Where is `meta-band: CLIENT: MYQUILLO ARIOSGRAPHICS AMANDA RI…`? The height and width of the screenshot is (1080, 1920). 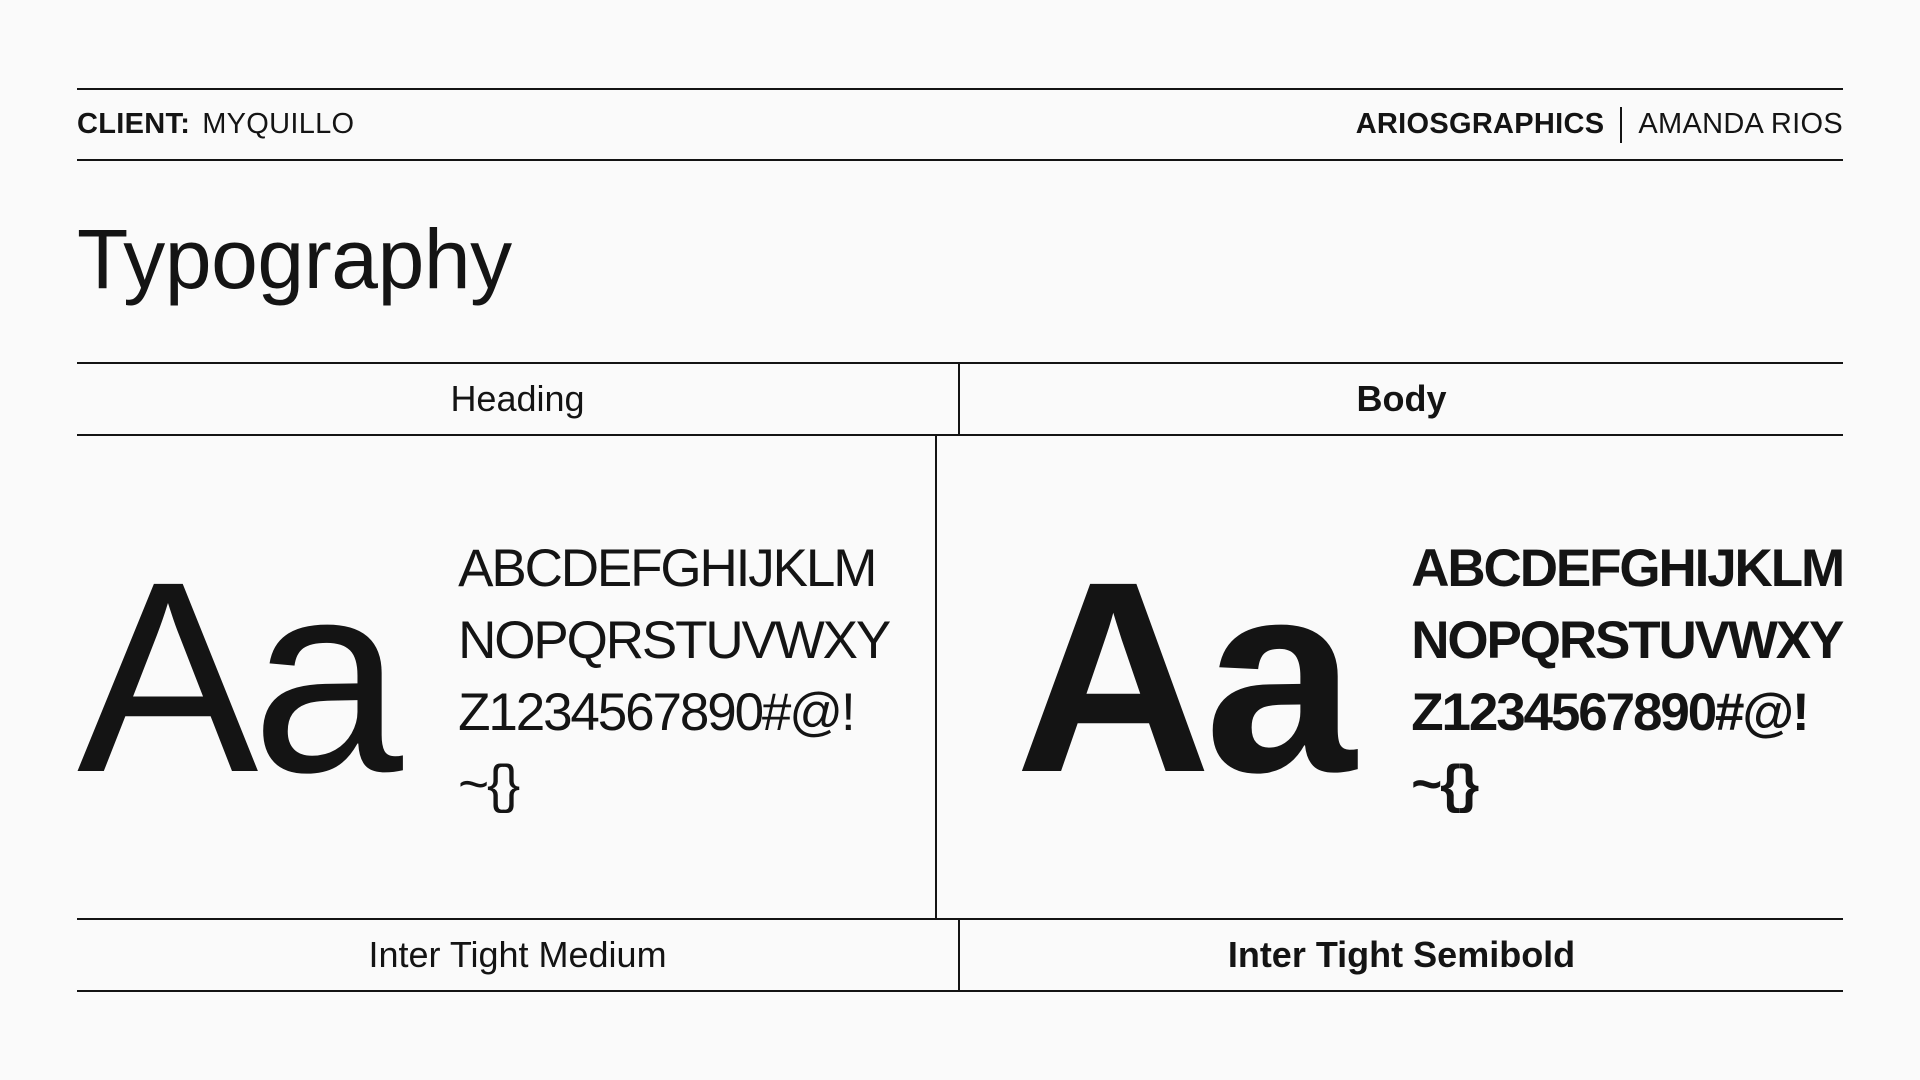 meta-band: CLIENT: MYQUILLO ARIOSGRAPHICS AMANDA RI… is located at coordinates (960, 124).